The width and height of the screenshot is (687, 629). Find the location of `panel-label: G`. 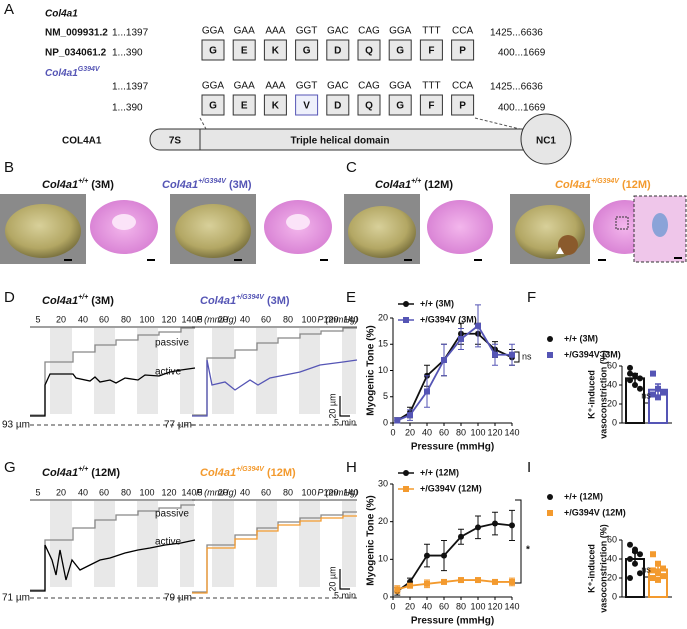

panel-label: G is located at coordinates (10, 467).